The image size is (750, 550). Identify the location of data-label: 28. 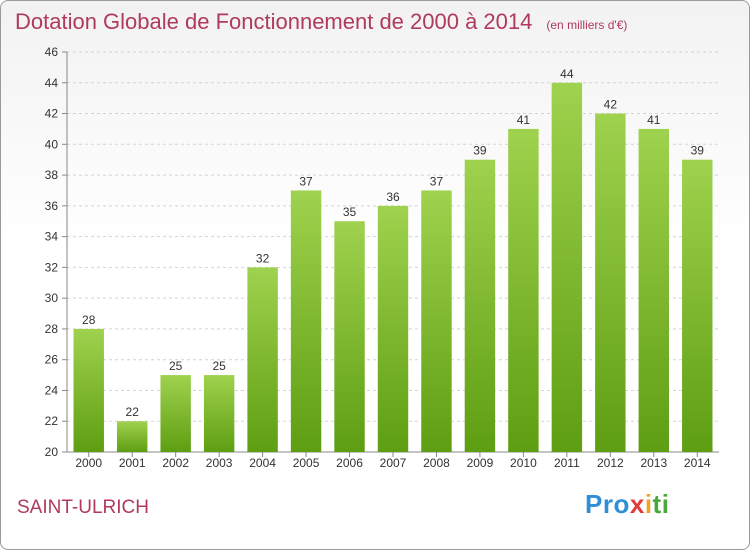
(89, 320).